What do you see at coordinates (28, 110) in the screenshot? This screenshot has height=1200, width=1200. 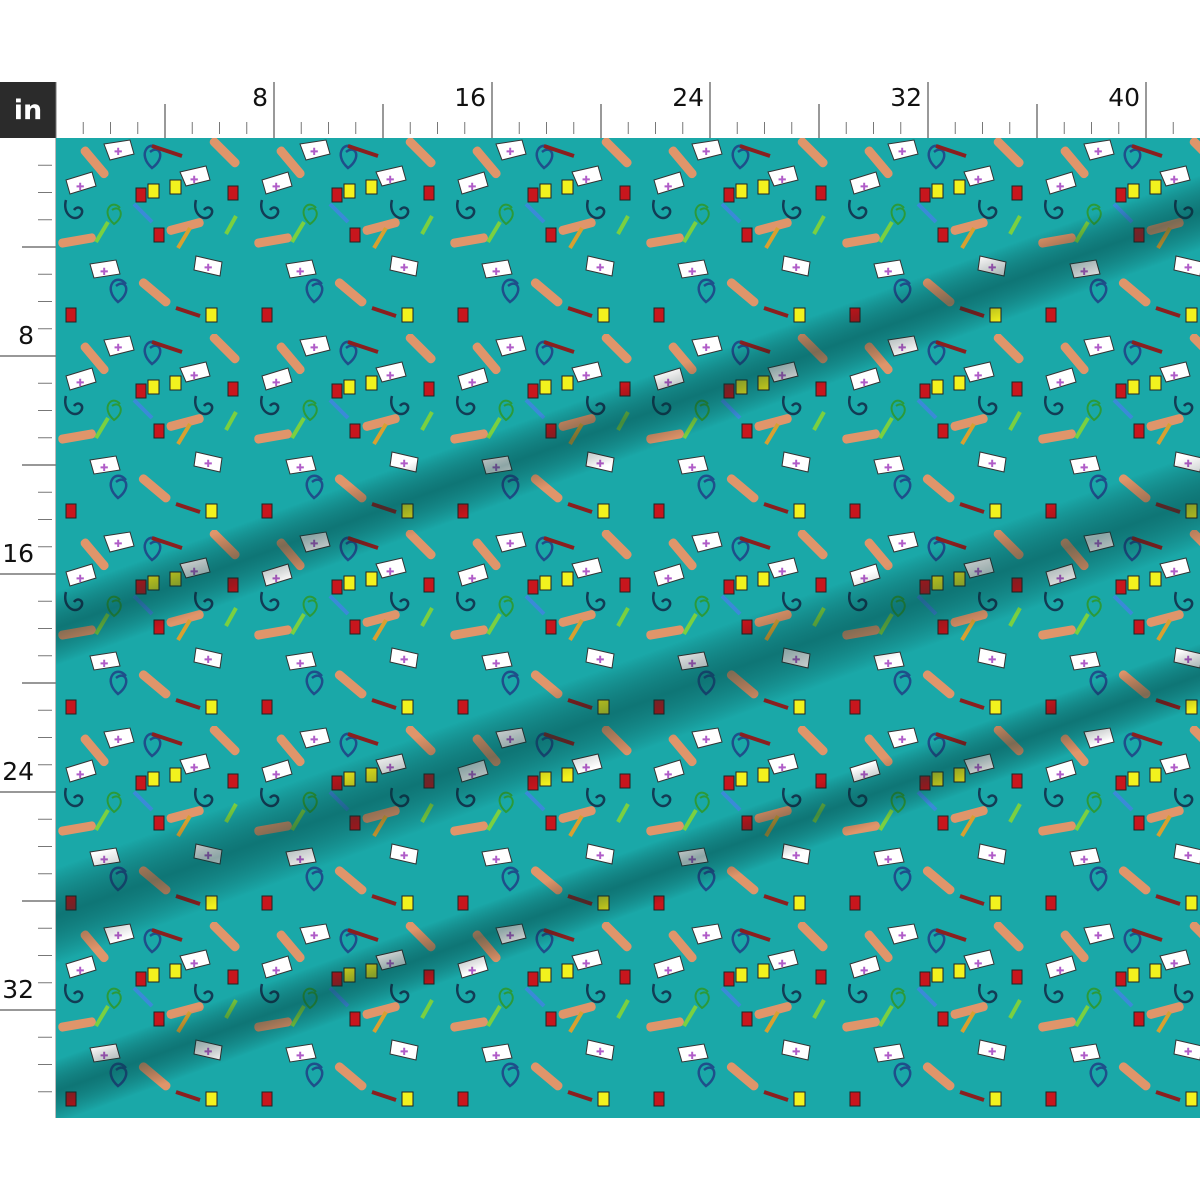 I see `unit-label: in` at bounding box center [28, 110].